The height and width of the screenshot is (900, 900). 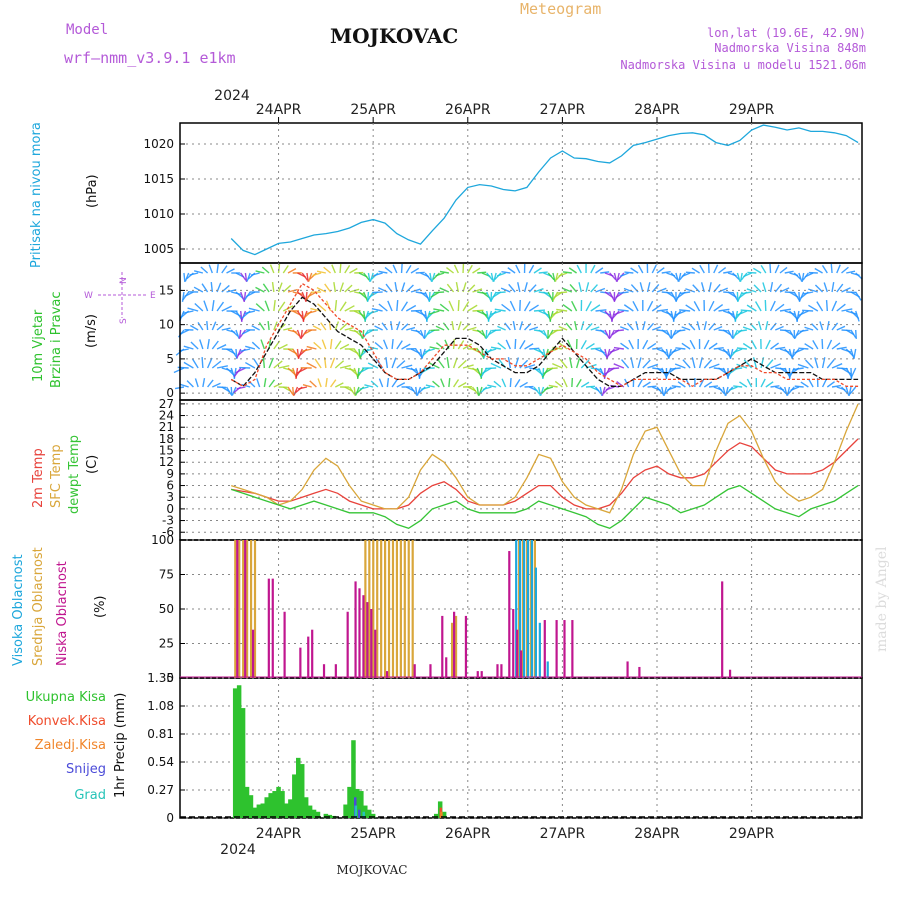 What do you see at coordinates (232, 96) in the screenshot?
I see `year-label-top: 2024` at bounding box center [232, 96].